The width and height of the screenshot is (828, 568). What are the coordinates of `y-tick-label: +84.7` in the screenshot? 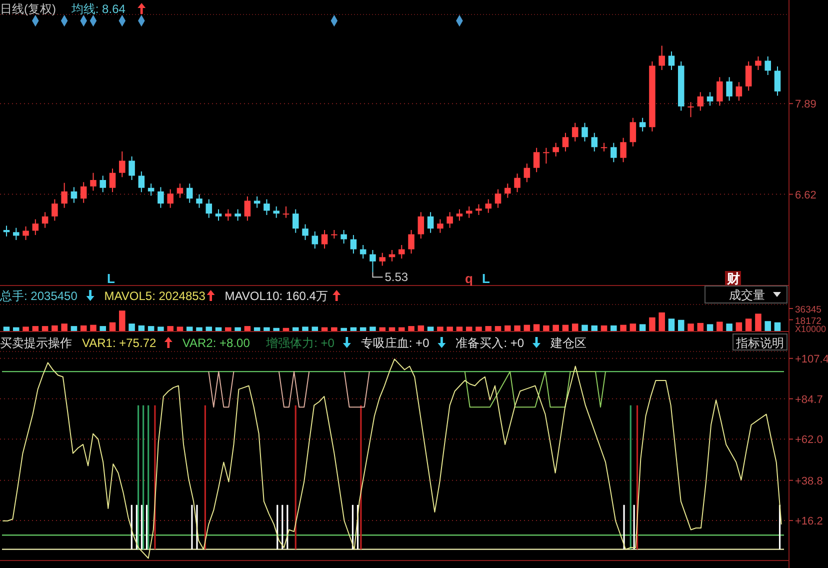 It's located at (809, 400).